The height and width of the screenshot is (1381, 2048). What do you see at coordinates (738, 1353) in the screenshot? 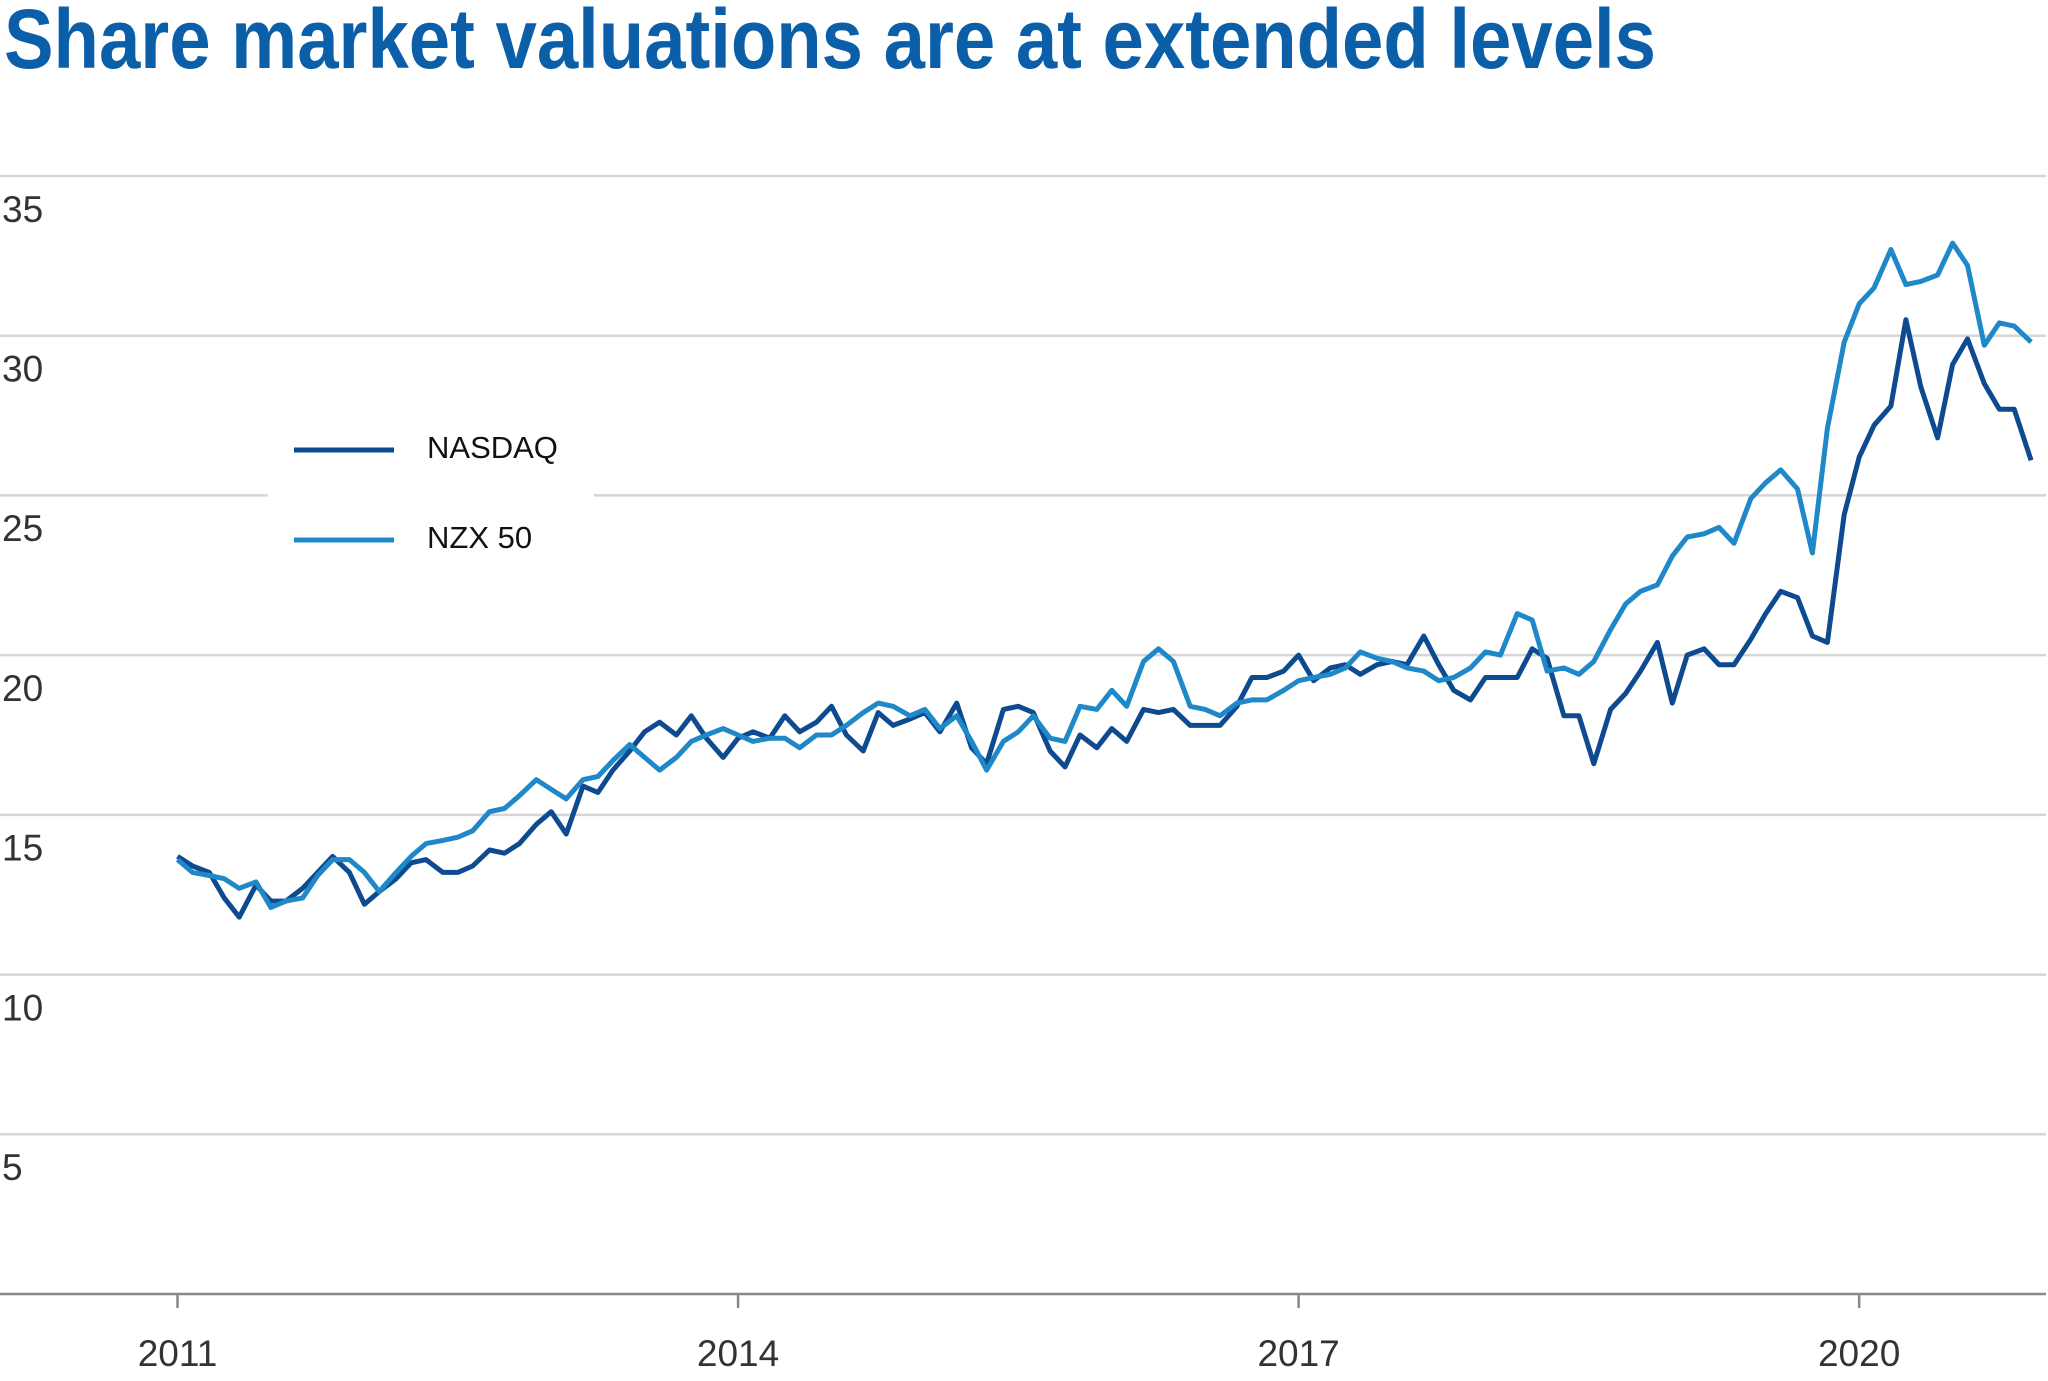
I see `x-tick-label: 2014` at bounding box center [738, 1353].